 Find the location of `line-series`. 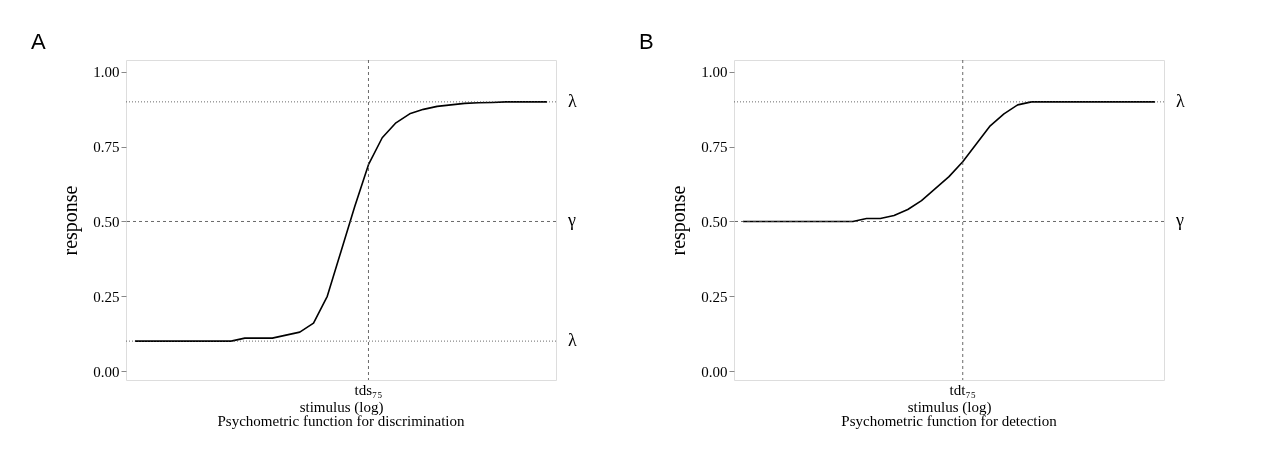

line-series is located at coordinates (949, 162).